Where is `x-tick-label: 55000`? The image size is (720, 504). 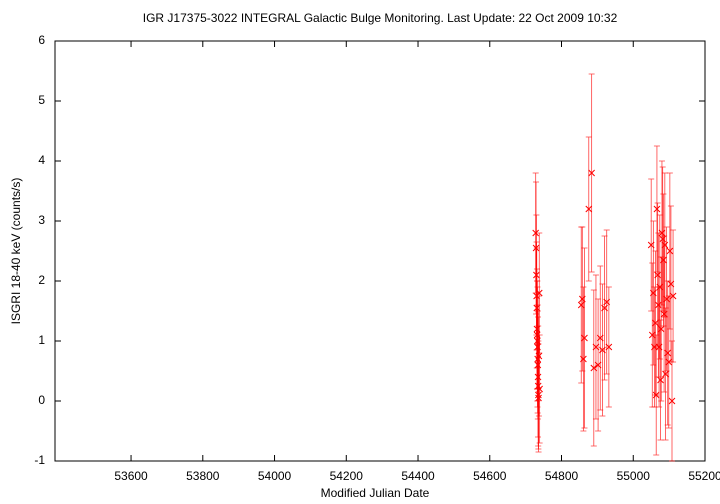
x-tick-label: 55000 is located at coordinates (634, 476).